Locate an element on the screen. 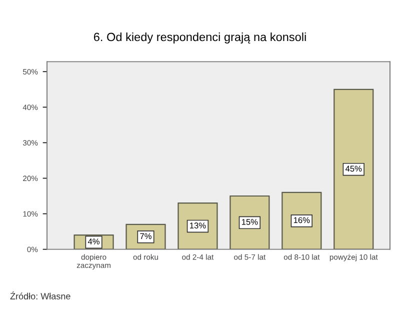 Image resolution: width=400 pixels, height=321 pixels. data-label: 4% is located at coordinates (94, 241).